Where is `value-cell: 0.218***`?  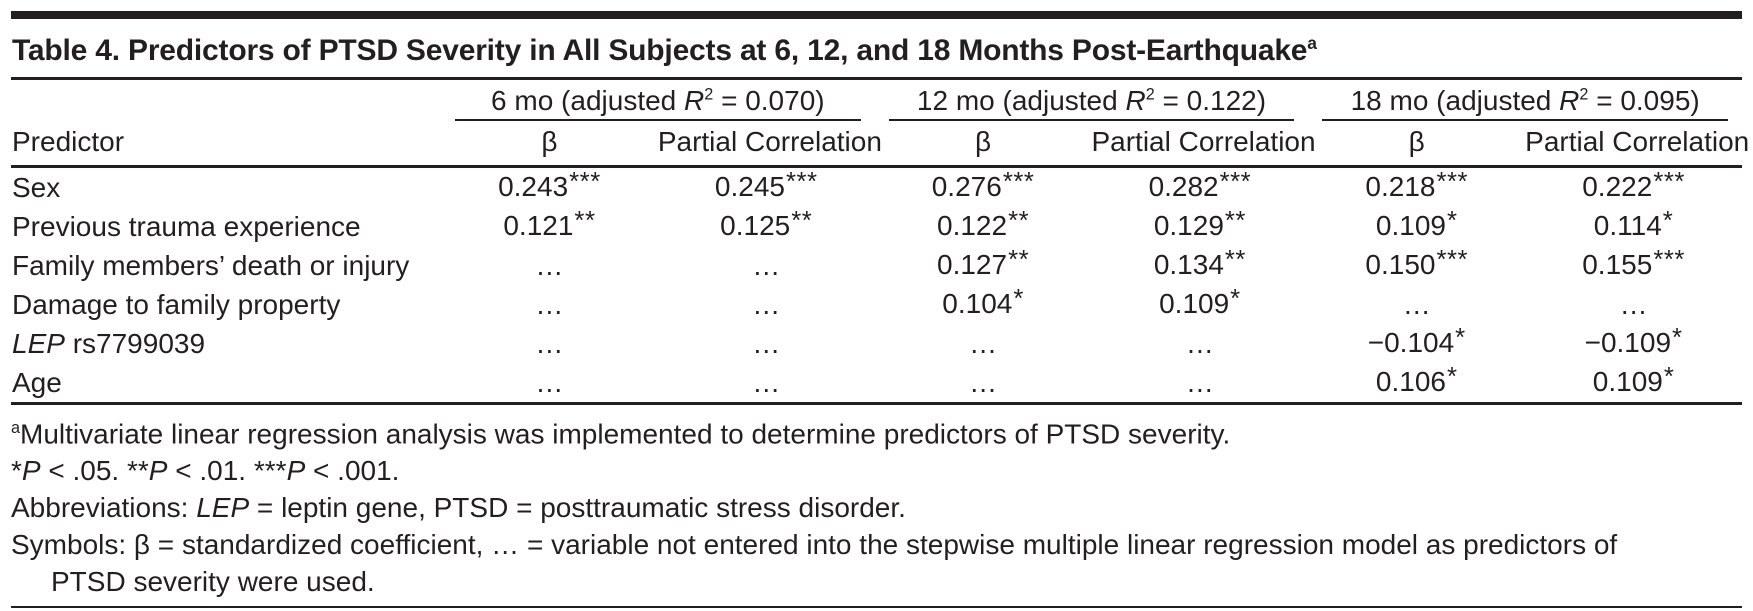
value-cell: 0.218*** is located at coordinates (1416, 187).